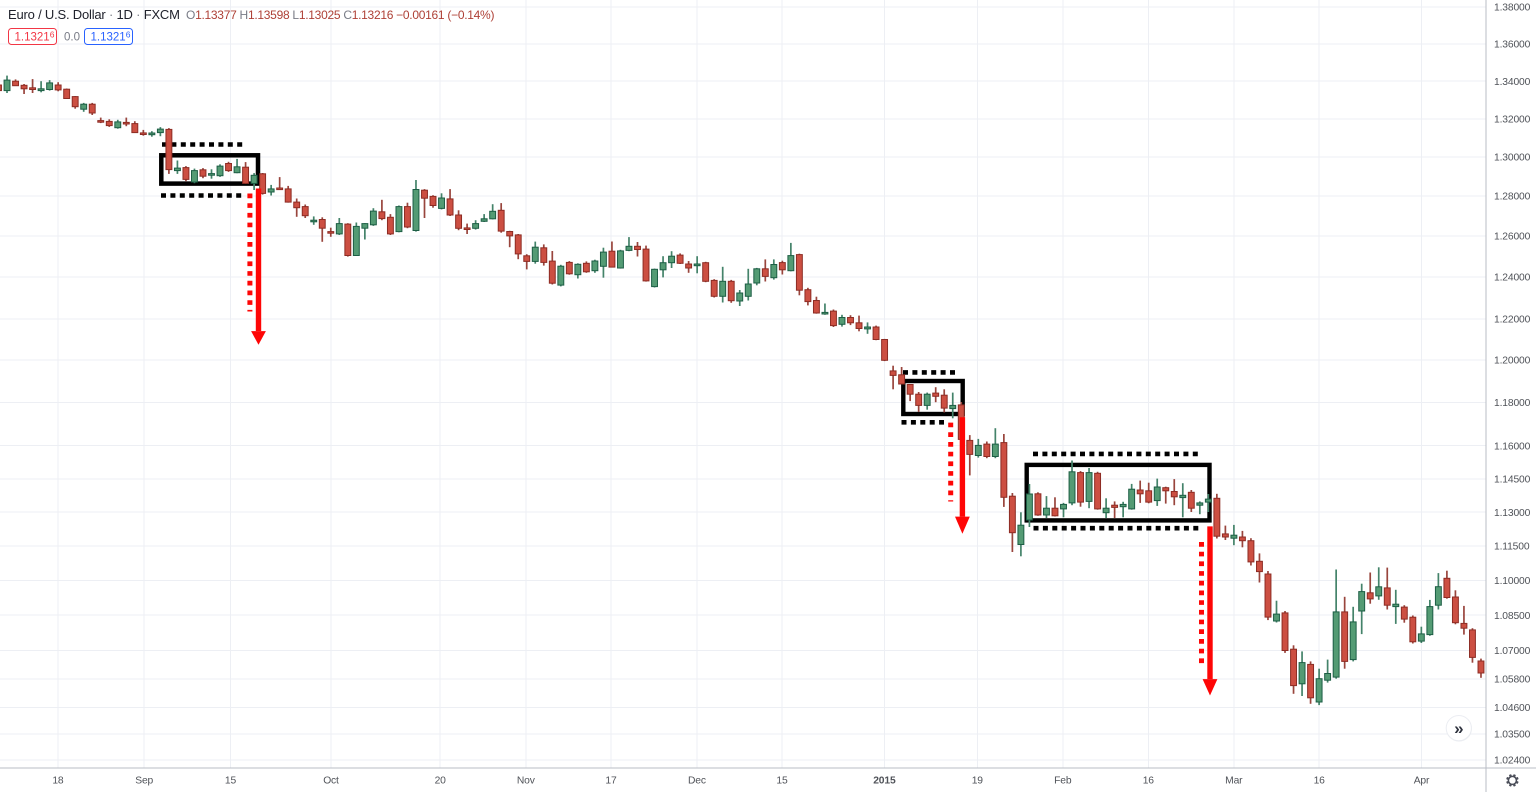 The image size is (1536, 792). What do you see at coordinates (611, 781) in the screenshot?
I see `svg-text: 17` at bounding box center [611, 781].